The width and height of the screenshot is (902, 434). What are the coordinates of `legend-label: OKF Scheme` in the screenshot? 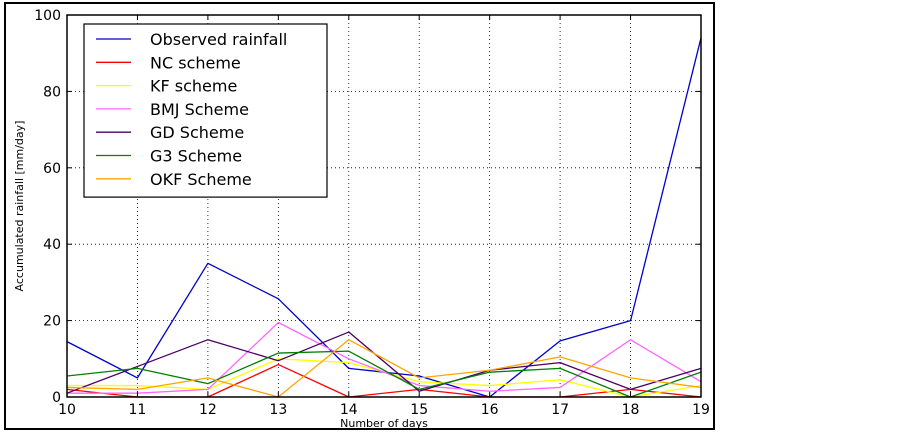 It's located at (201, 179).